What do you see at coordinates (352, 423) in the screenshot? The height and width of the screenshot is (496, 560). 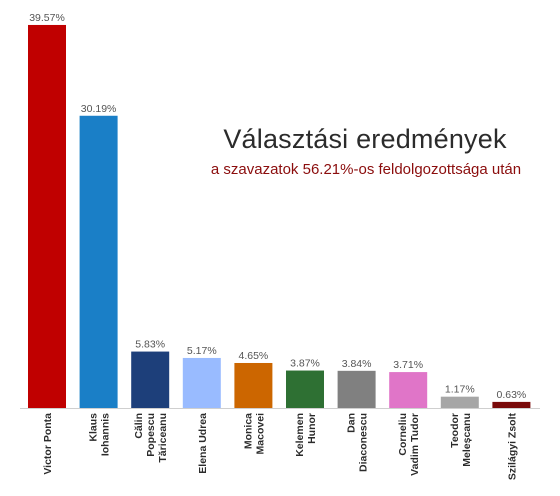 I see `category-label-line: Dan` at bounding box center [352, 423].